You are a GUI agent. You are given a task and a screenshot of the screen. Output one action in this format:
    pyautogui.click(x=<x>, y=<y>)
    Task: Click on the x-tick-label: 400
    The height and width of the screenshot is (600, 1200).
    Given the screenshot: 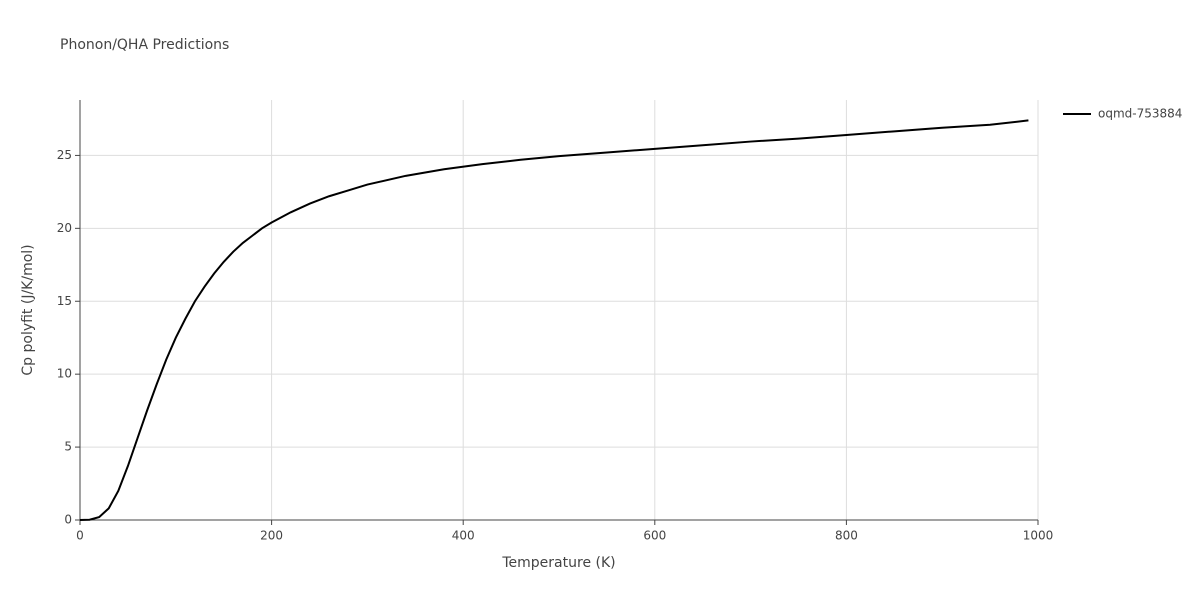 What is the action you would take?
    pyautogui.click(x=463, y=536)
    